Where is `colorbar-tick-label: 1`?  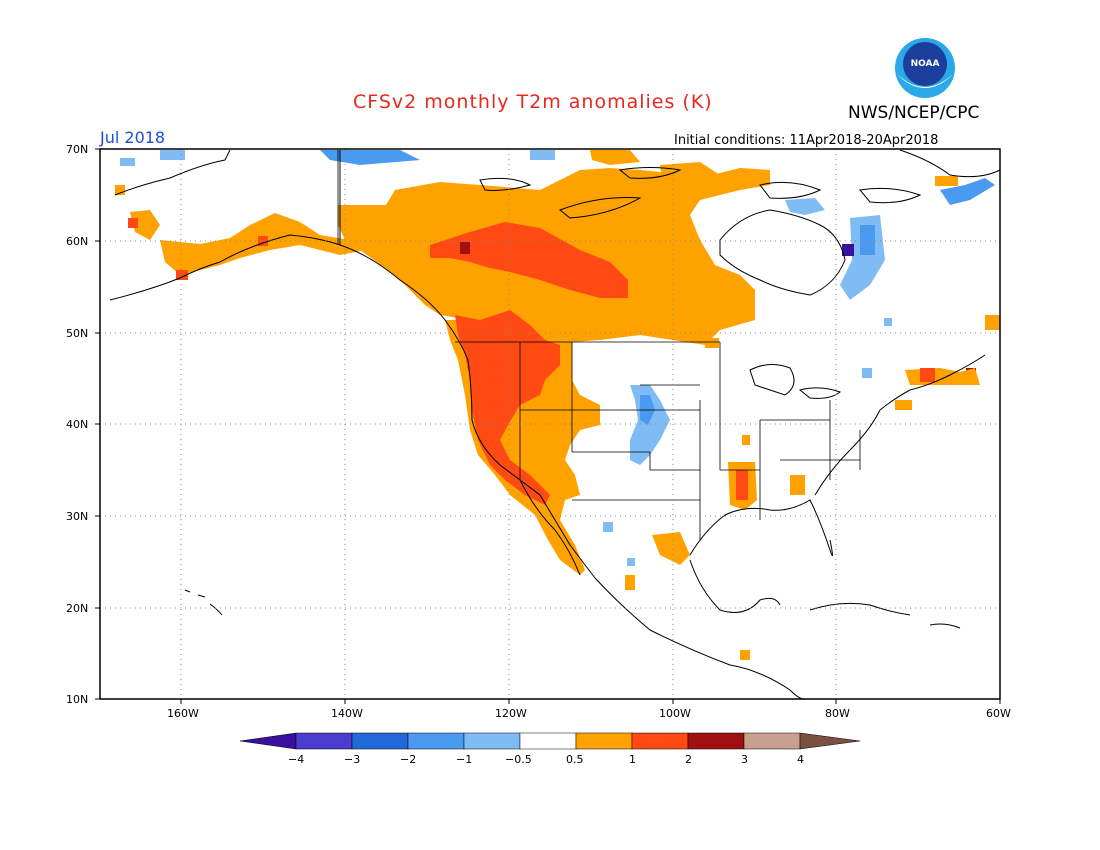 colorbar-tick-label: 1 is located at coordinates (632, 759).